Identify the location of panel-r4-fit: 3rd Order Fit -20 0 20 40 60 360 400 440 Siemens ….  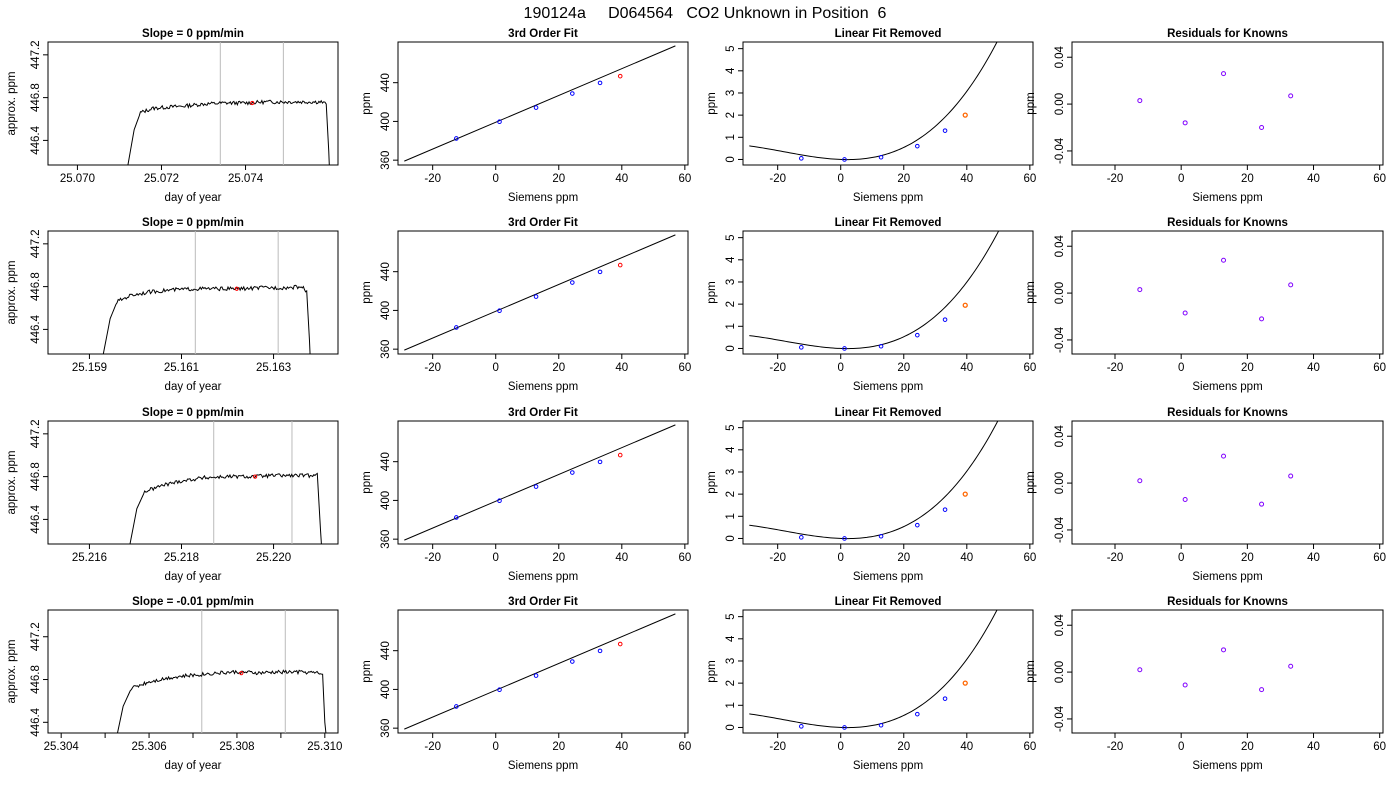
(526, 684).